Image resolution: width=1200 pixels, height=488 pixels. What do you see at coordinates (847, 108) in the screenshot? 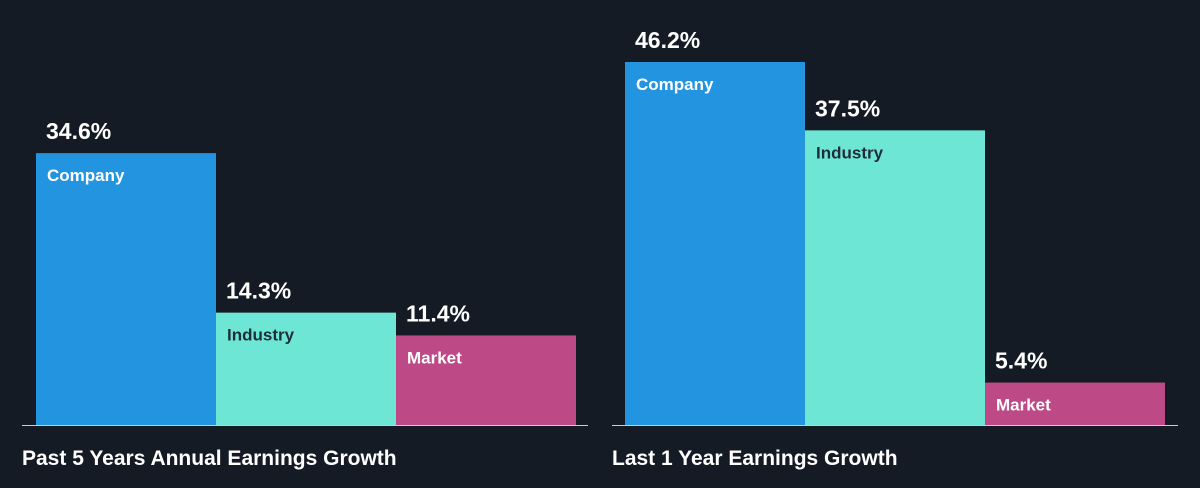
I see `value-label: 37.5%` at bounding box center [847, 108].